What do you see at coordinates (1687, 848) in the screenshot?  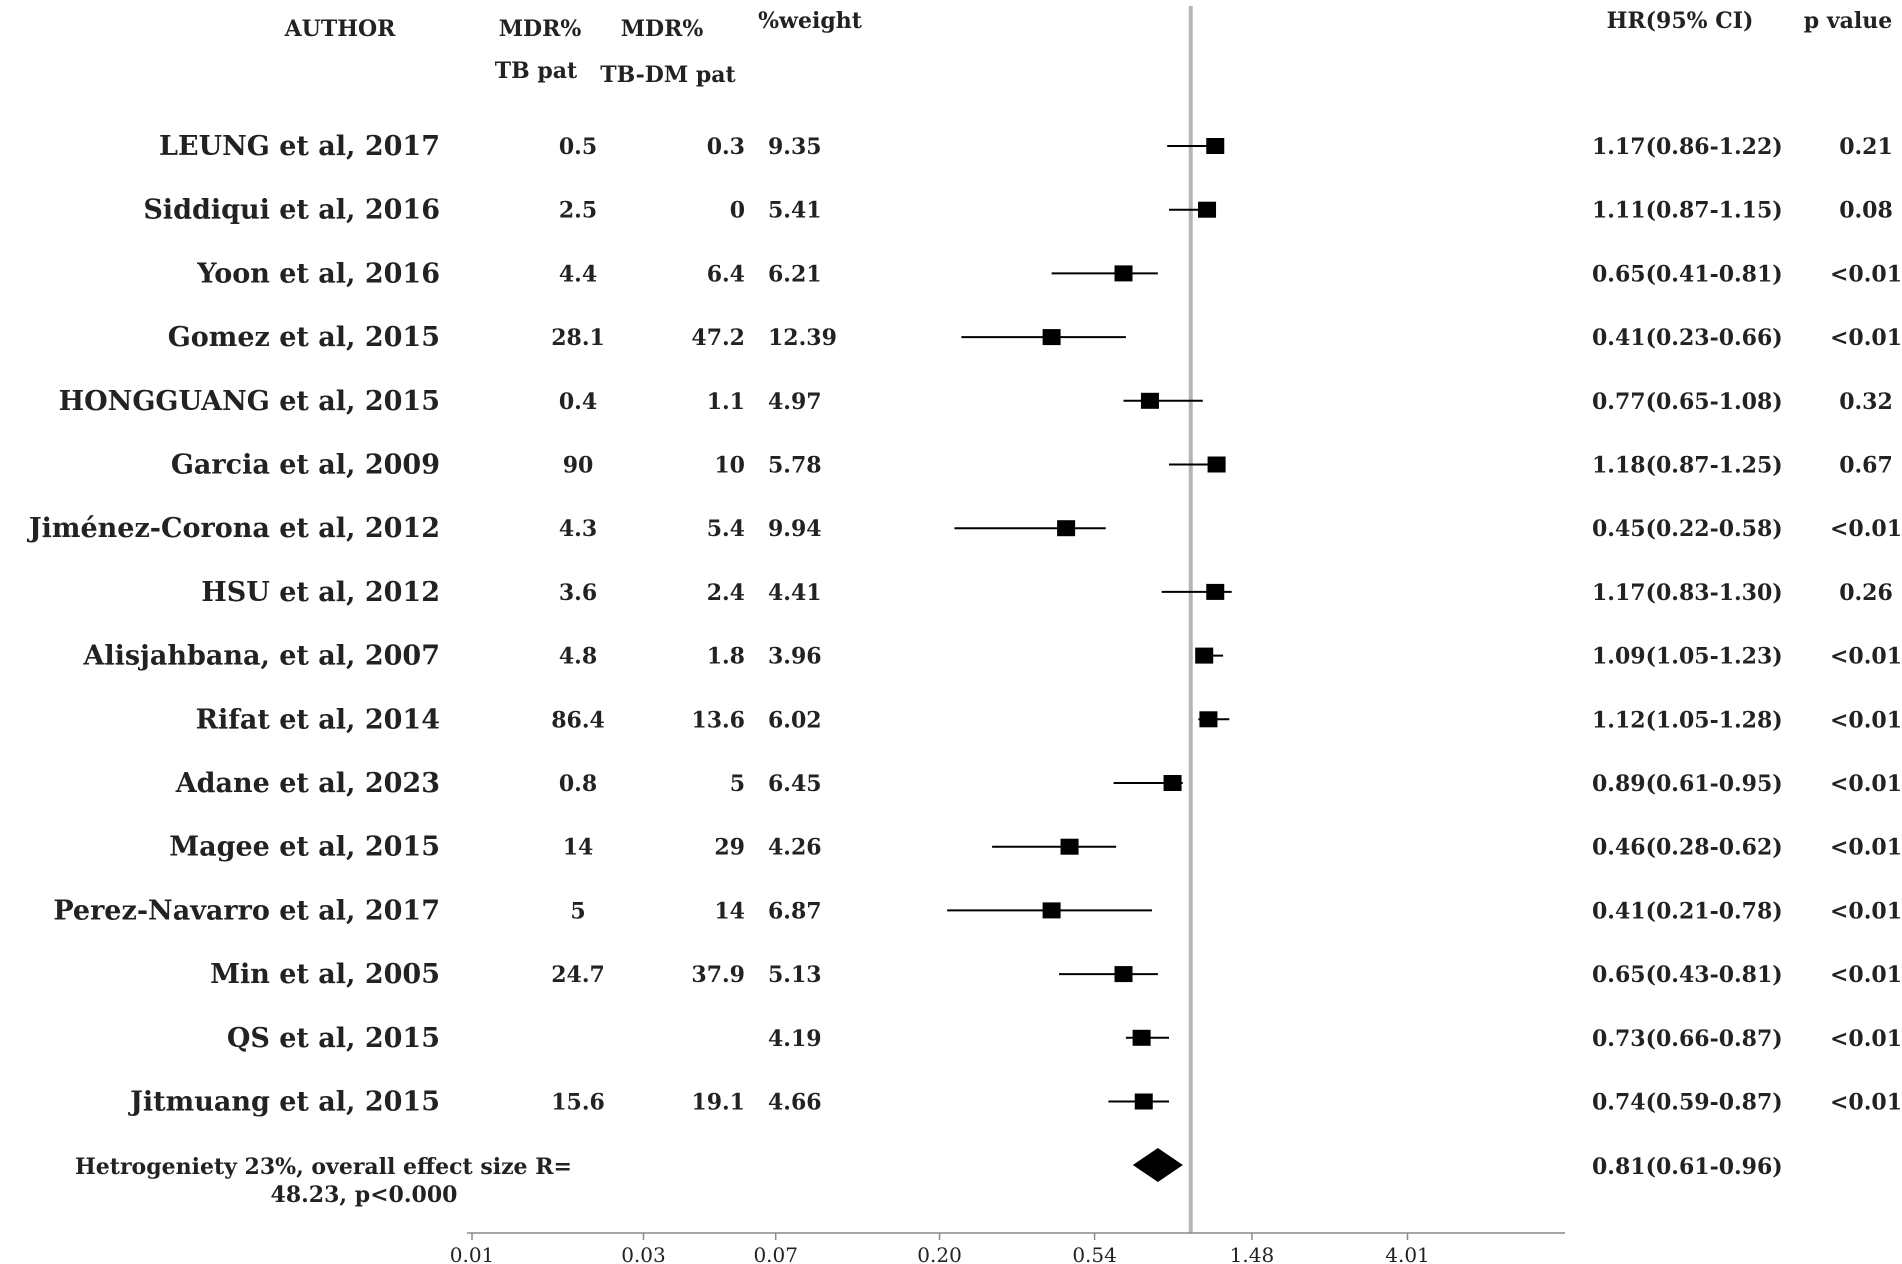 I see `study-hr-text: 0.46(0.28-0.62)` at bounding box center [1687, 848].